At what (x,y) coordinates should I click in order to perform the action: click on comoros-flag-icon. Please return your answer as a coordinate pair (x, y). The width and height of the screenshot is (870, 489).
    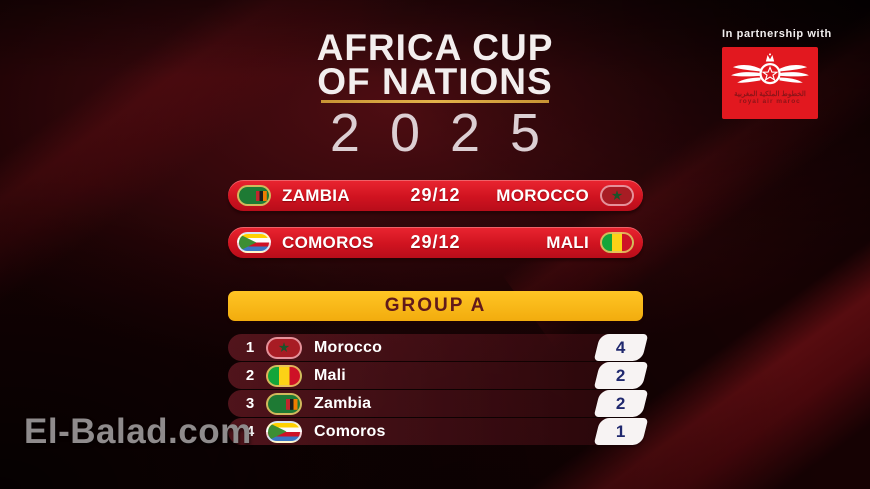
    Looking at the image, I should click on (284, 431).